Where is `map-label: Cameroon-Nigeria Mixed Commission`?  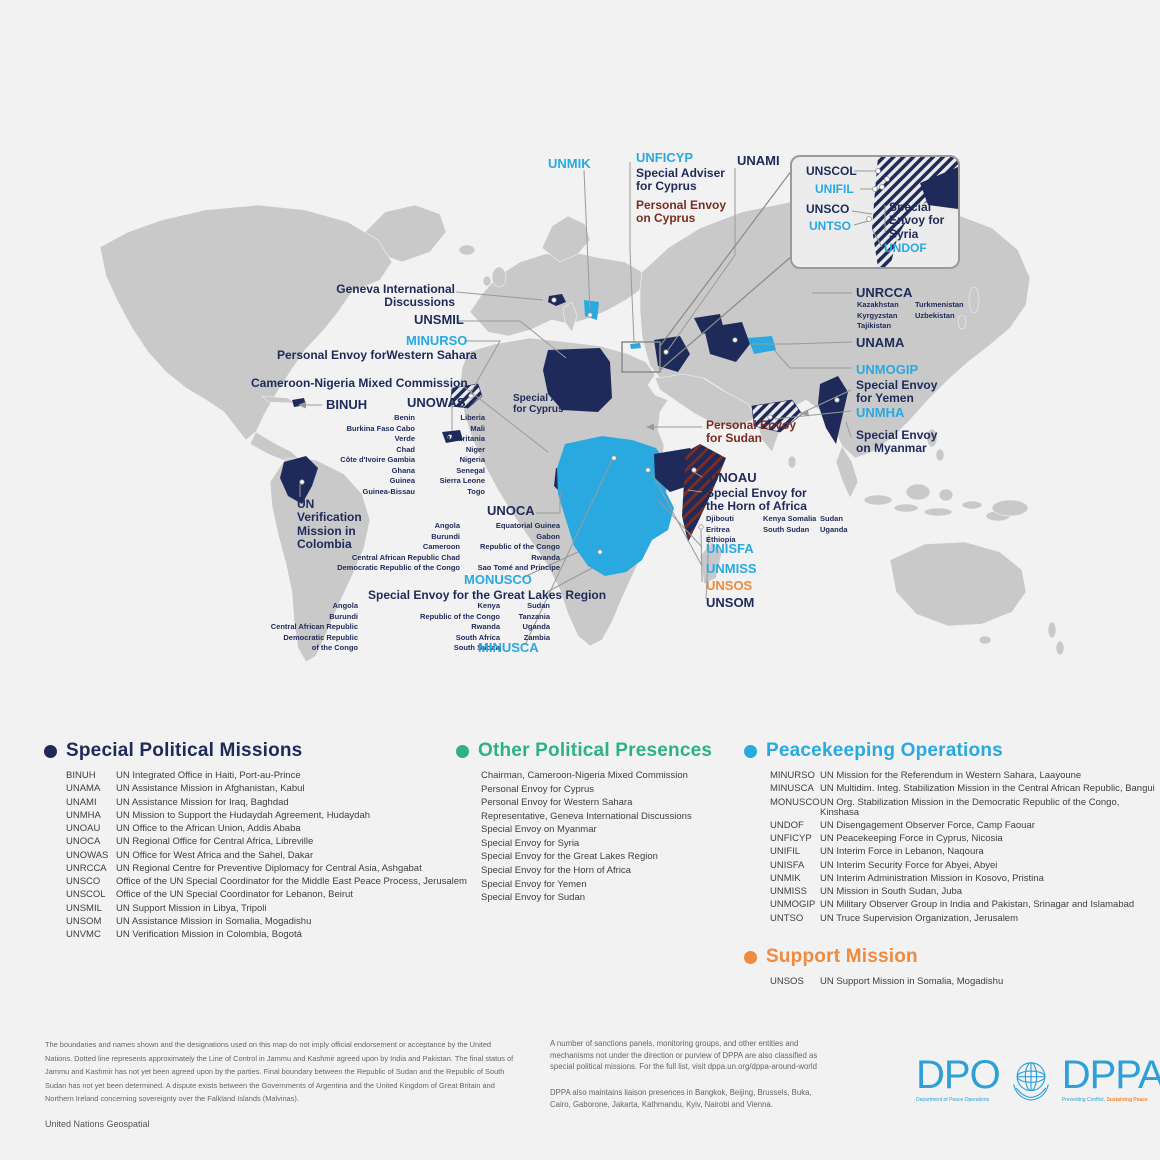
map-label: Cameroon-Nigeria Mixed Commission is located at coordinates (359, 383).